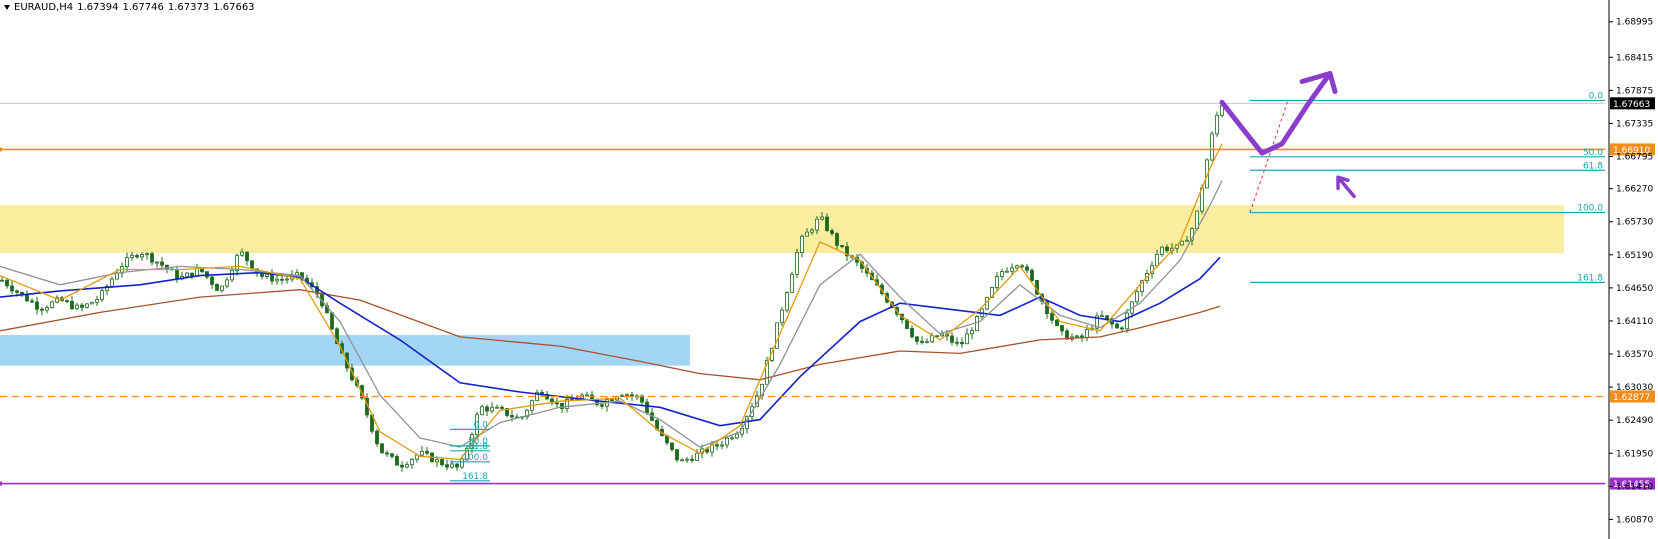  I want to click on axis-tick-label: 1.64650, so click(1634, 289).